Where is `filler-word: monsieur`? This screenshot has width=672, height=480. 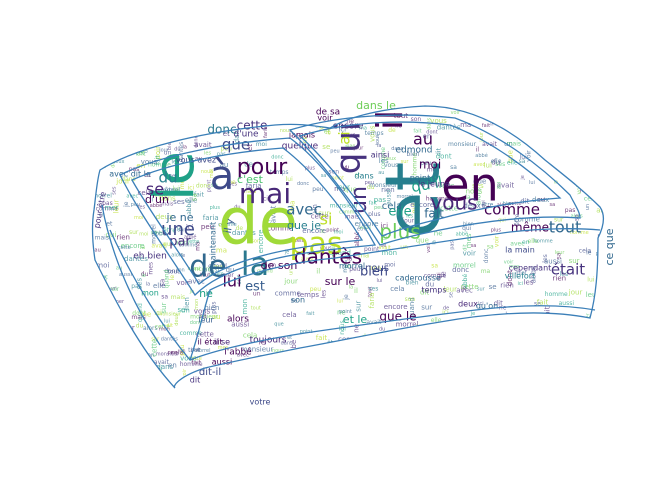
filler-word: monsieur is located at coordinates (204, 317).